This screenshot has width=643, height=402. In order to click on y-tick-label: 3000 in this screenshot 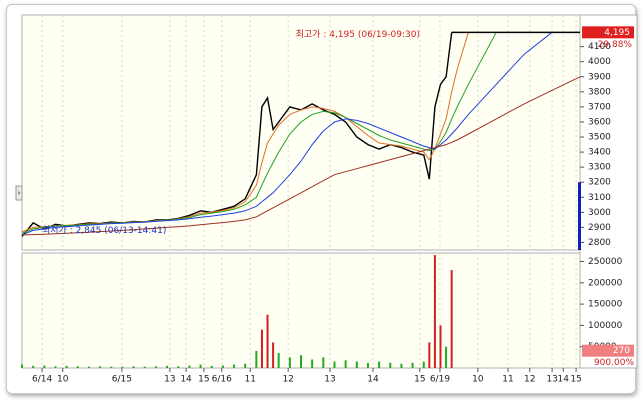, I will do `click(599, 213)`.